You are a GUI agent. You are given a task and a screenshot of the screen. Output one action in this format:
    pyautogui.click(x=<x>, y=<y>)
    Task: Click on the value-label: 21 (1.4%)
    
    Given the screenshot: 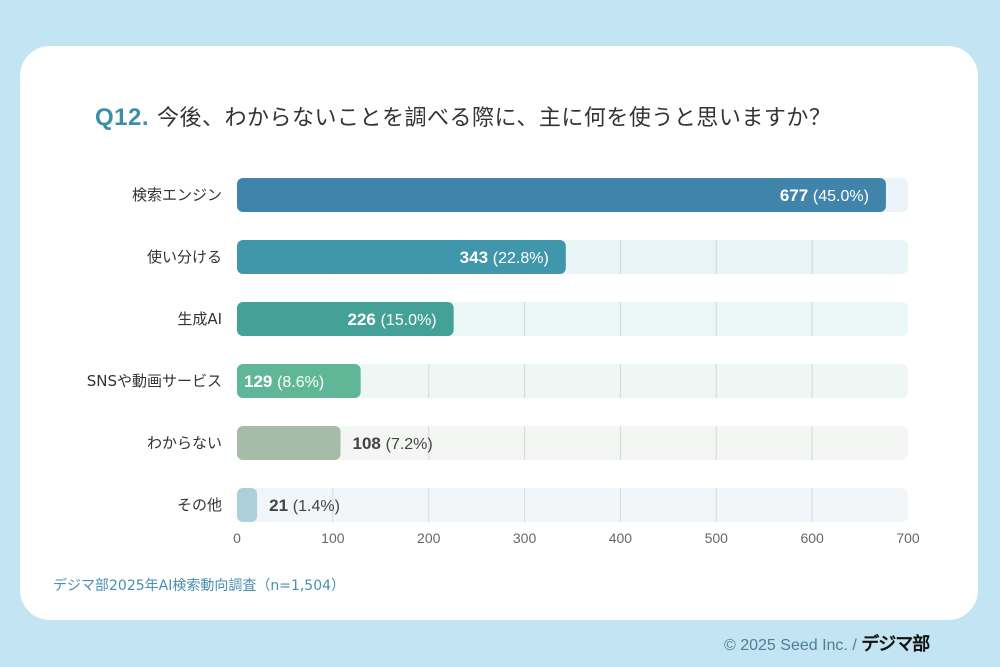 What is the action you would take?
    pyautogui.click(x=304, y=505)
    